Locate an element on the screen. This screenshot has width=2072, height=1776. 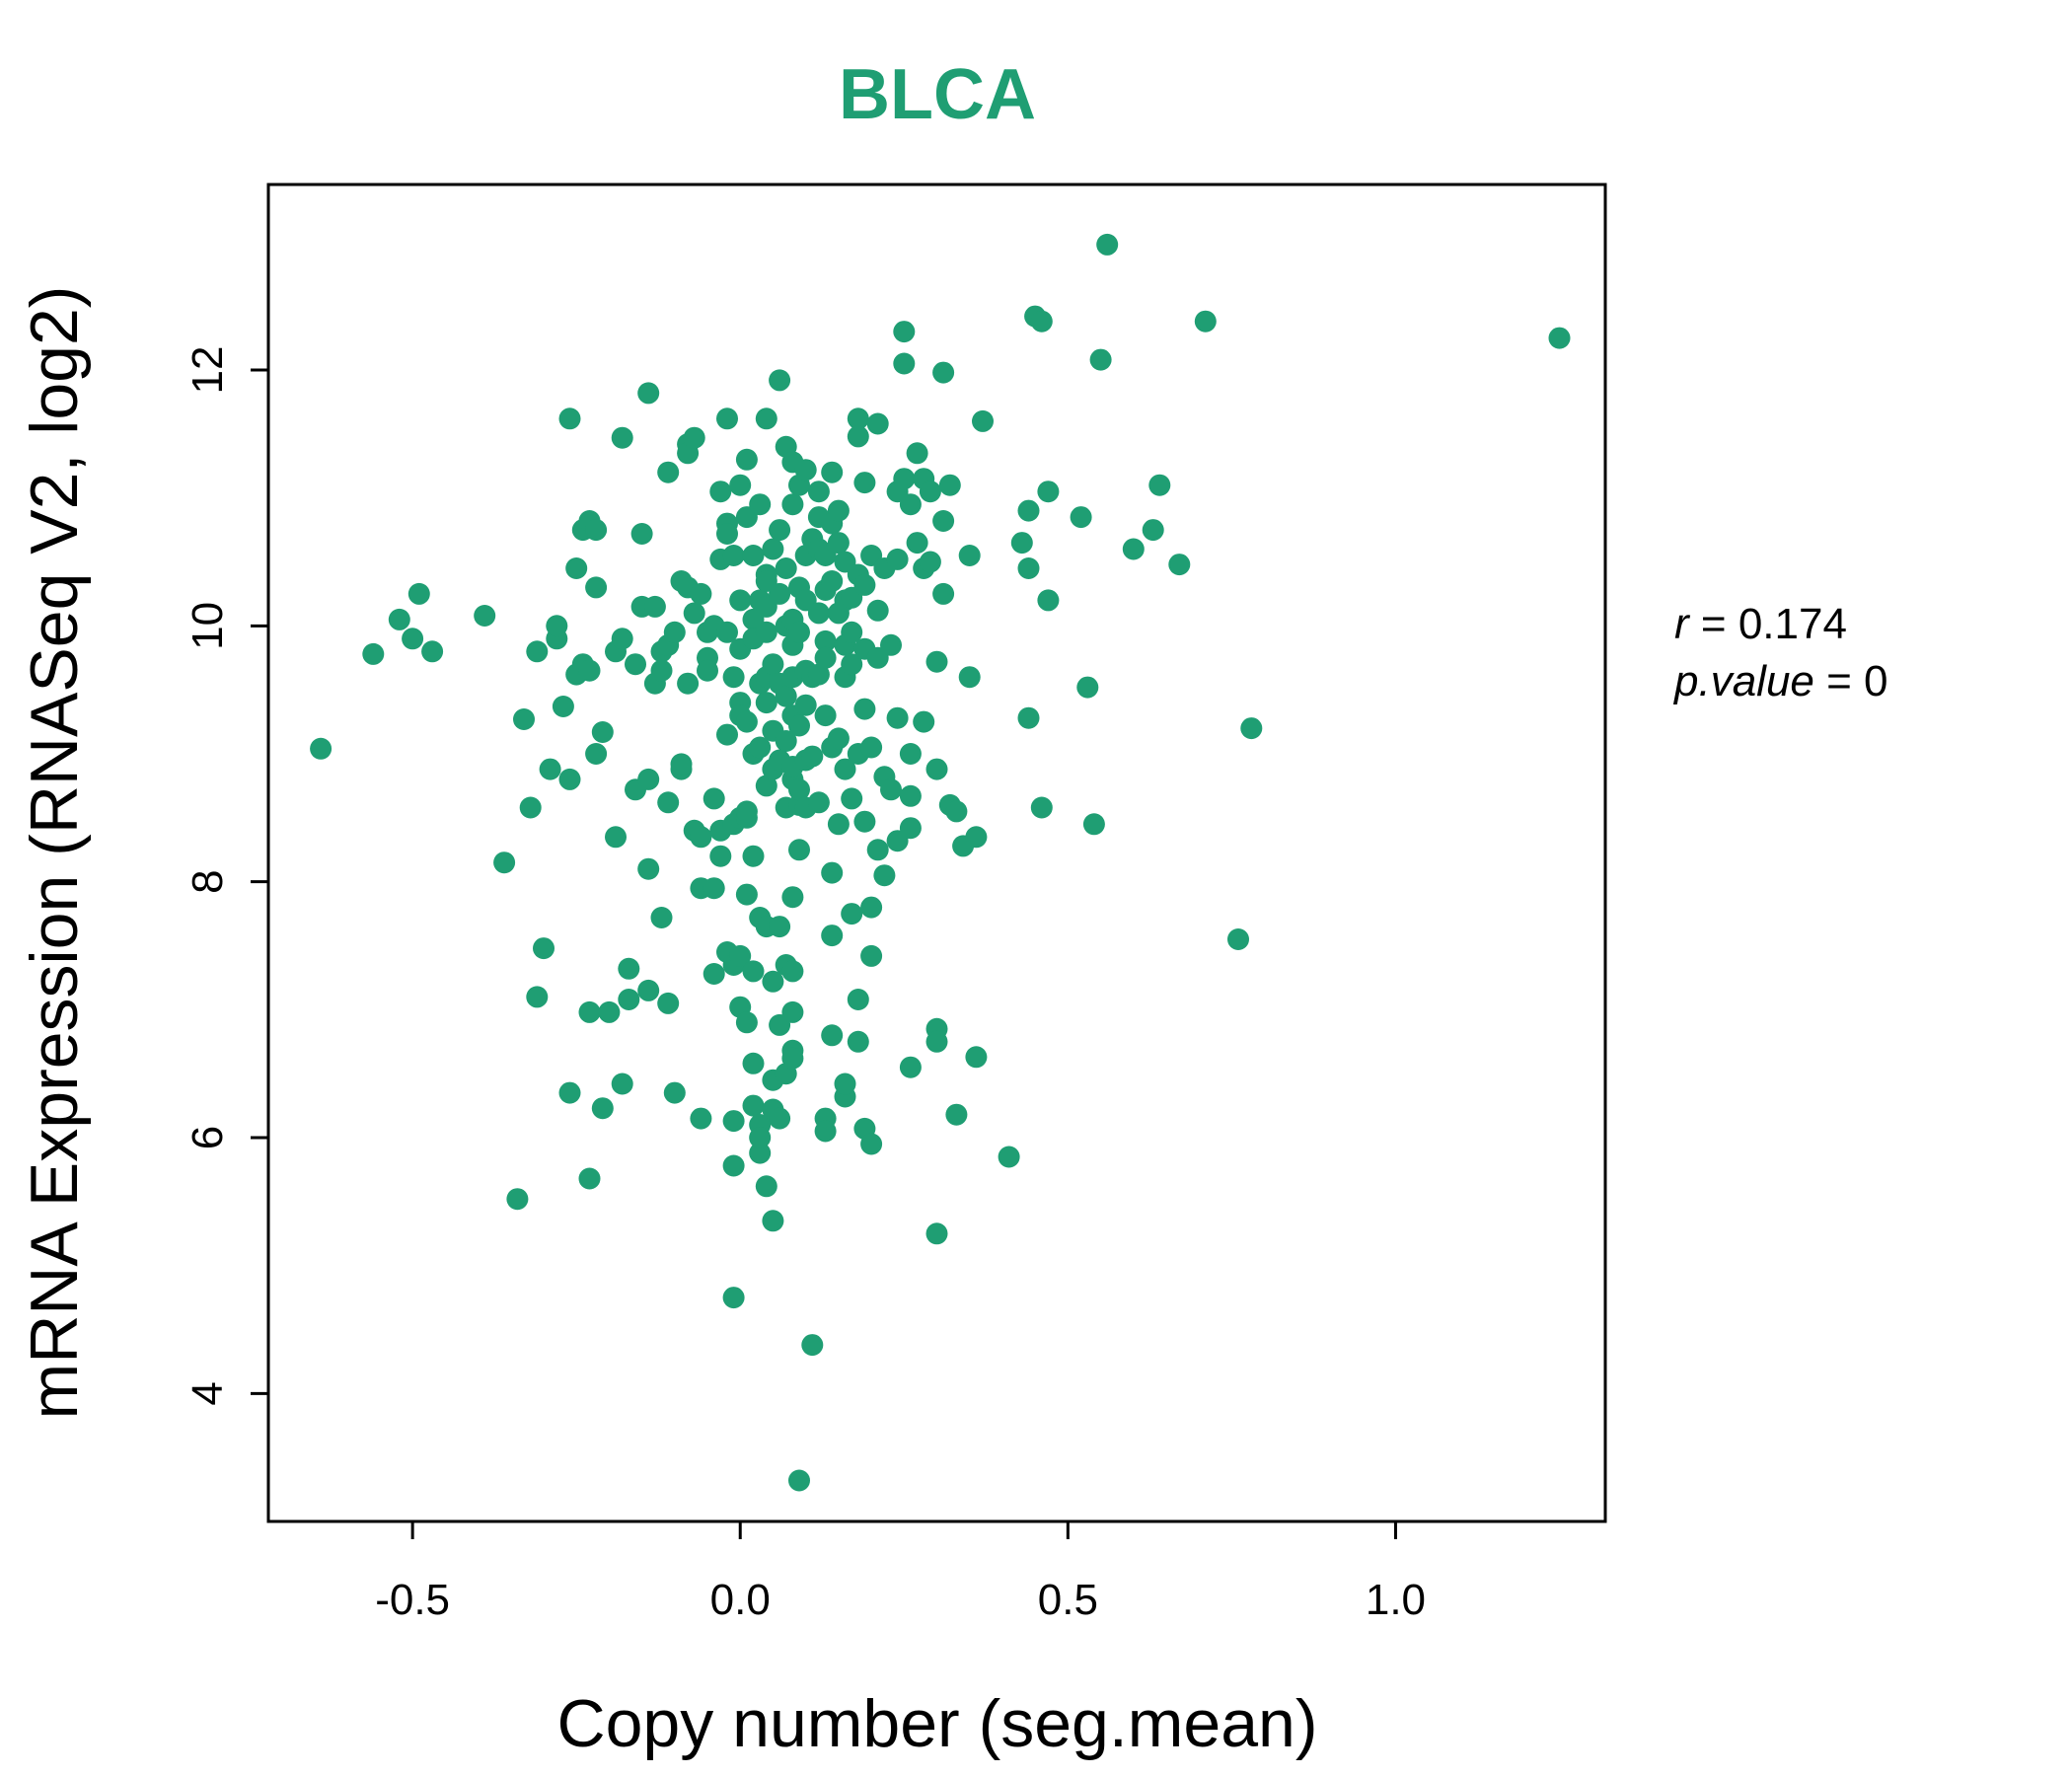
r-value: 0.174 is located at coordinates (1793, 624).